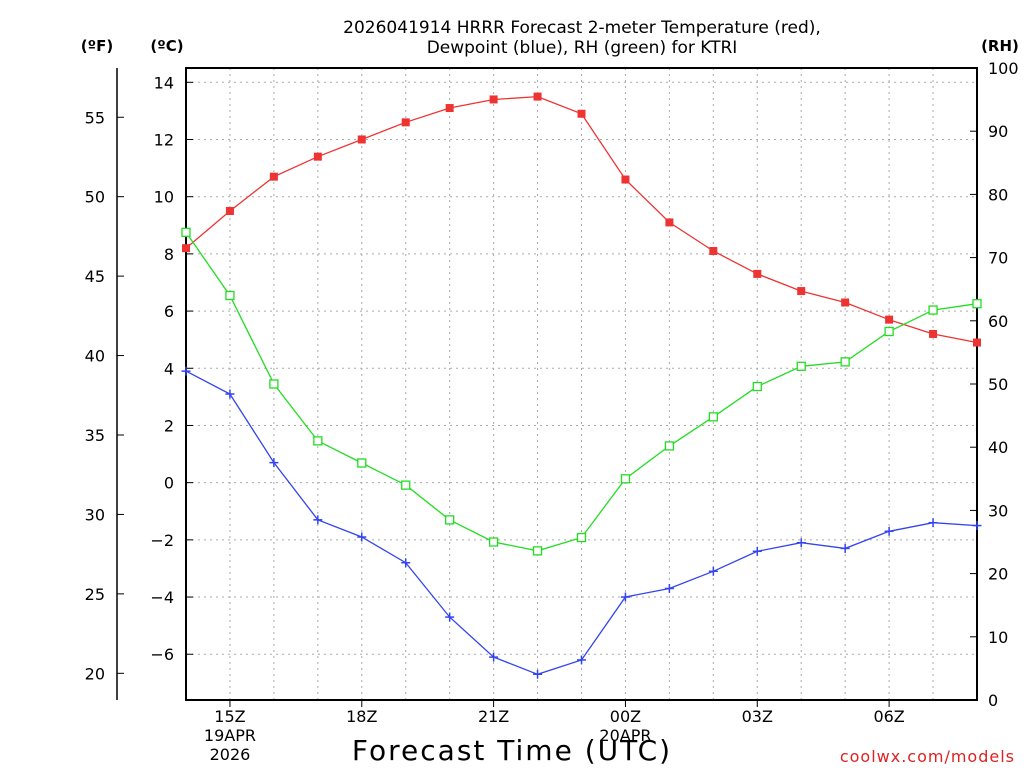 This screenshot has width=1024, height=768. I want to click on celsius-axis-label: (ºC), so click(166, 46).